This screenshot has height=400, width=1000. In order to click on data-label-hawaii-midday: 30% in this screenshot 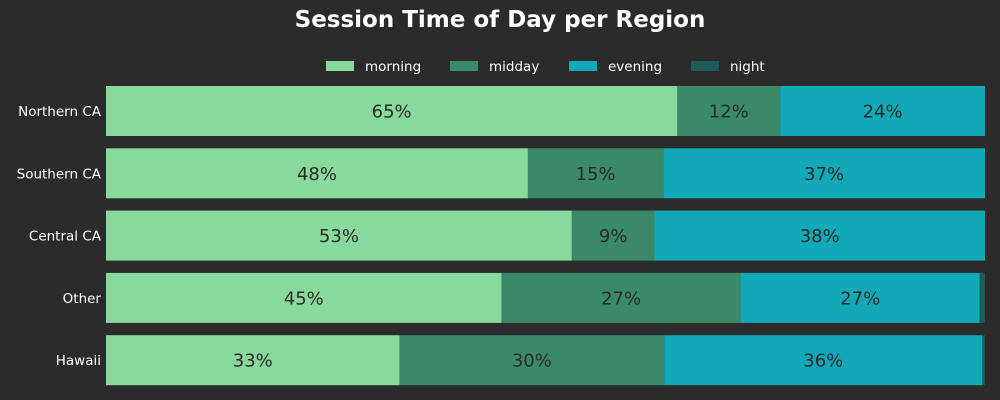, I will do `click(532, 361)`.